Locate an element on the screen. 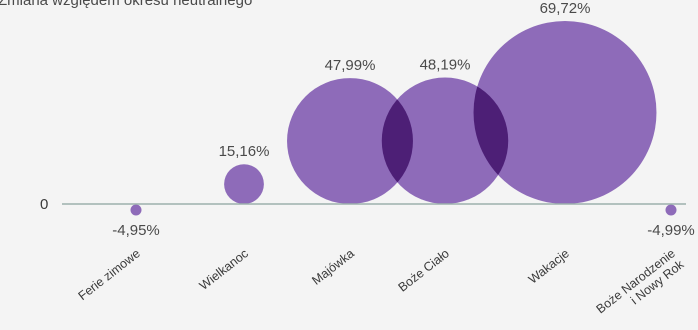 Image resolution: width=698 pixels, height=330 pixels. value-label: -4,95% is located at coordinates (136, 230).